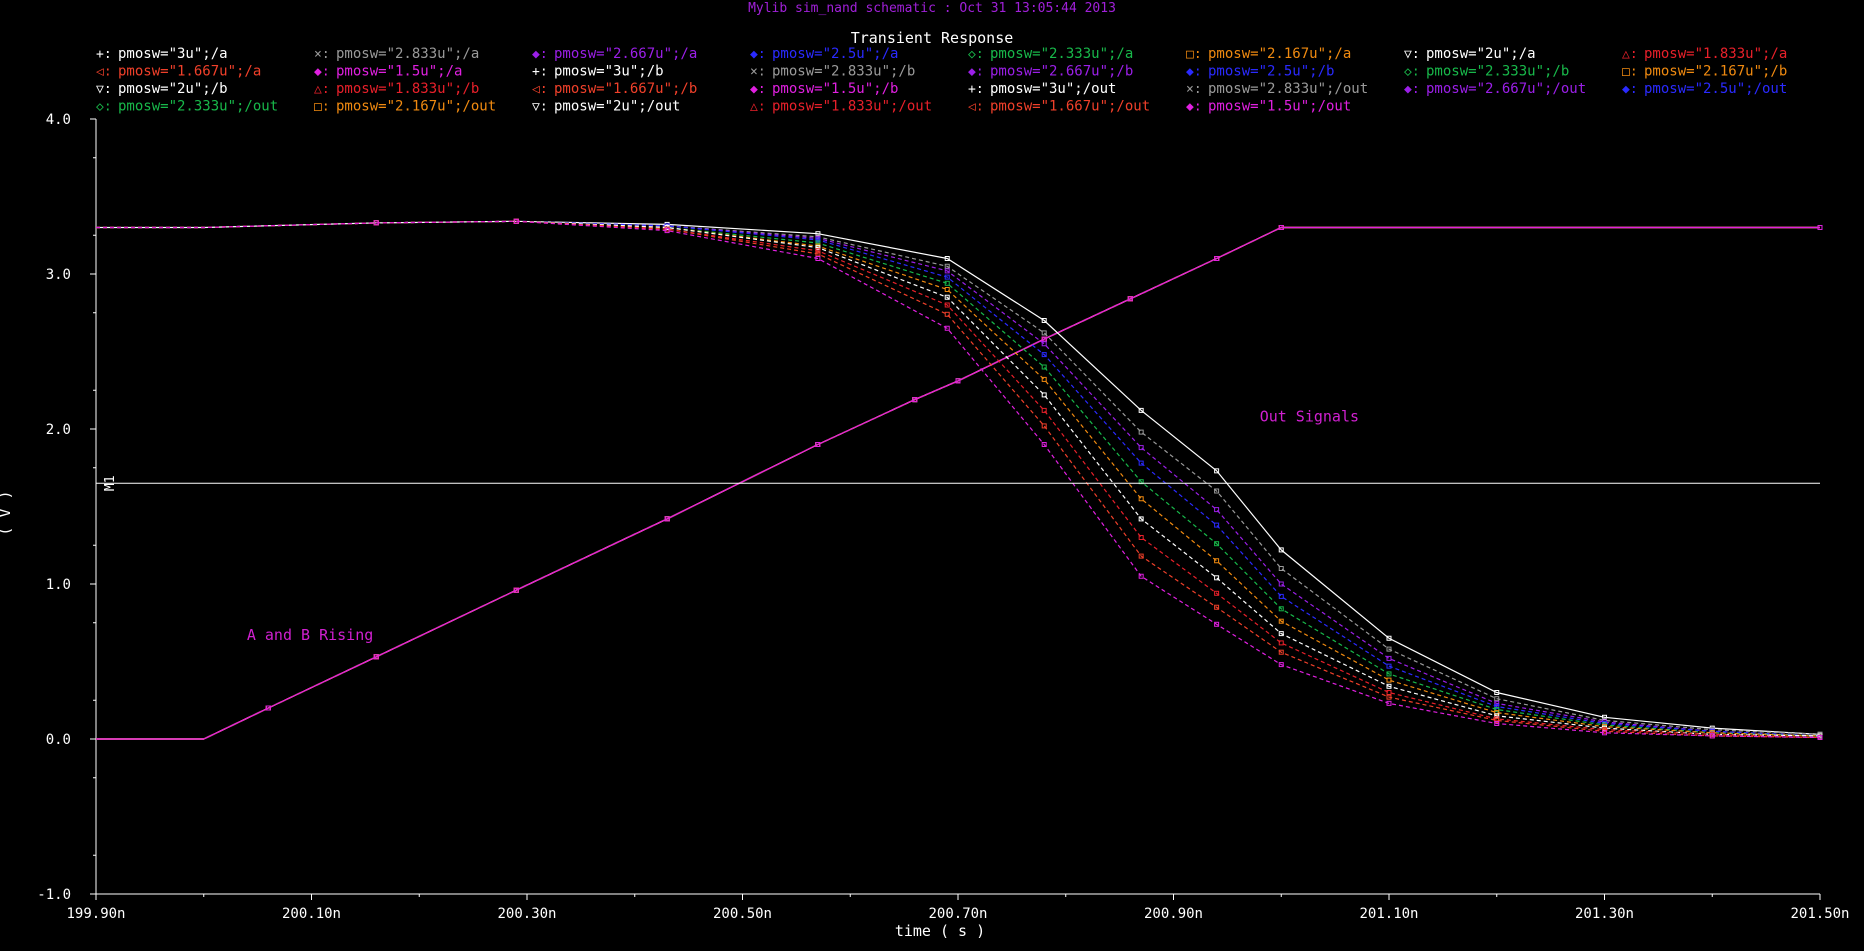 This screenshot has width=1864, height=951. Describe the element at coordinates (835, 54) in the screenshot. I see `legend-entry: pmosw="2.5u";/a` at that location.